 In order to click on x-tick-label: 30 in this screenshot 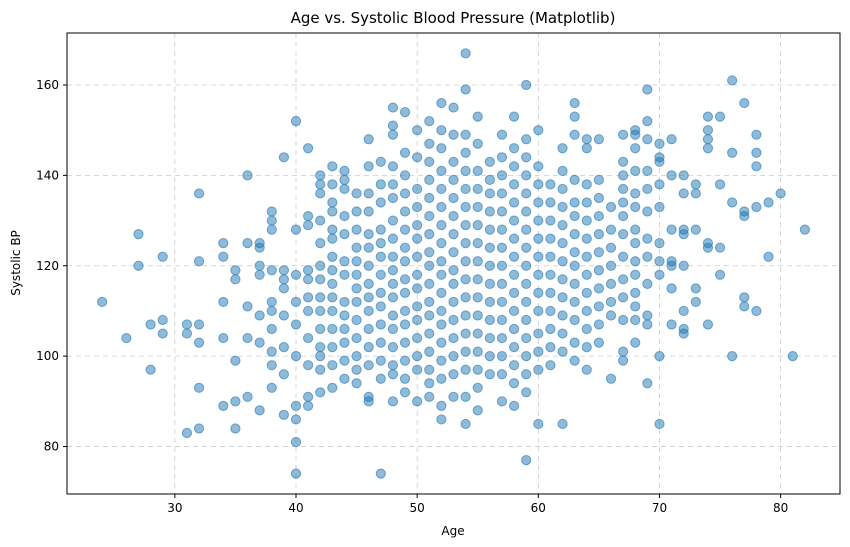, I will do `click(174, 508)`.